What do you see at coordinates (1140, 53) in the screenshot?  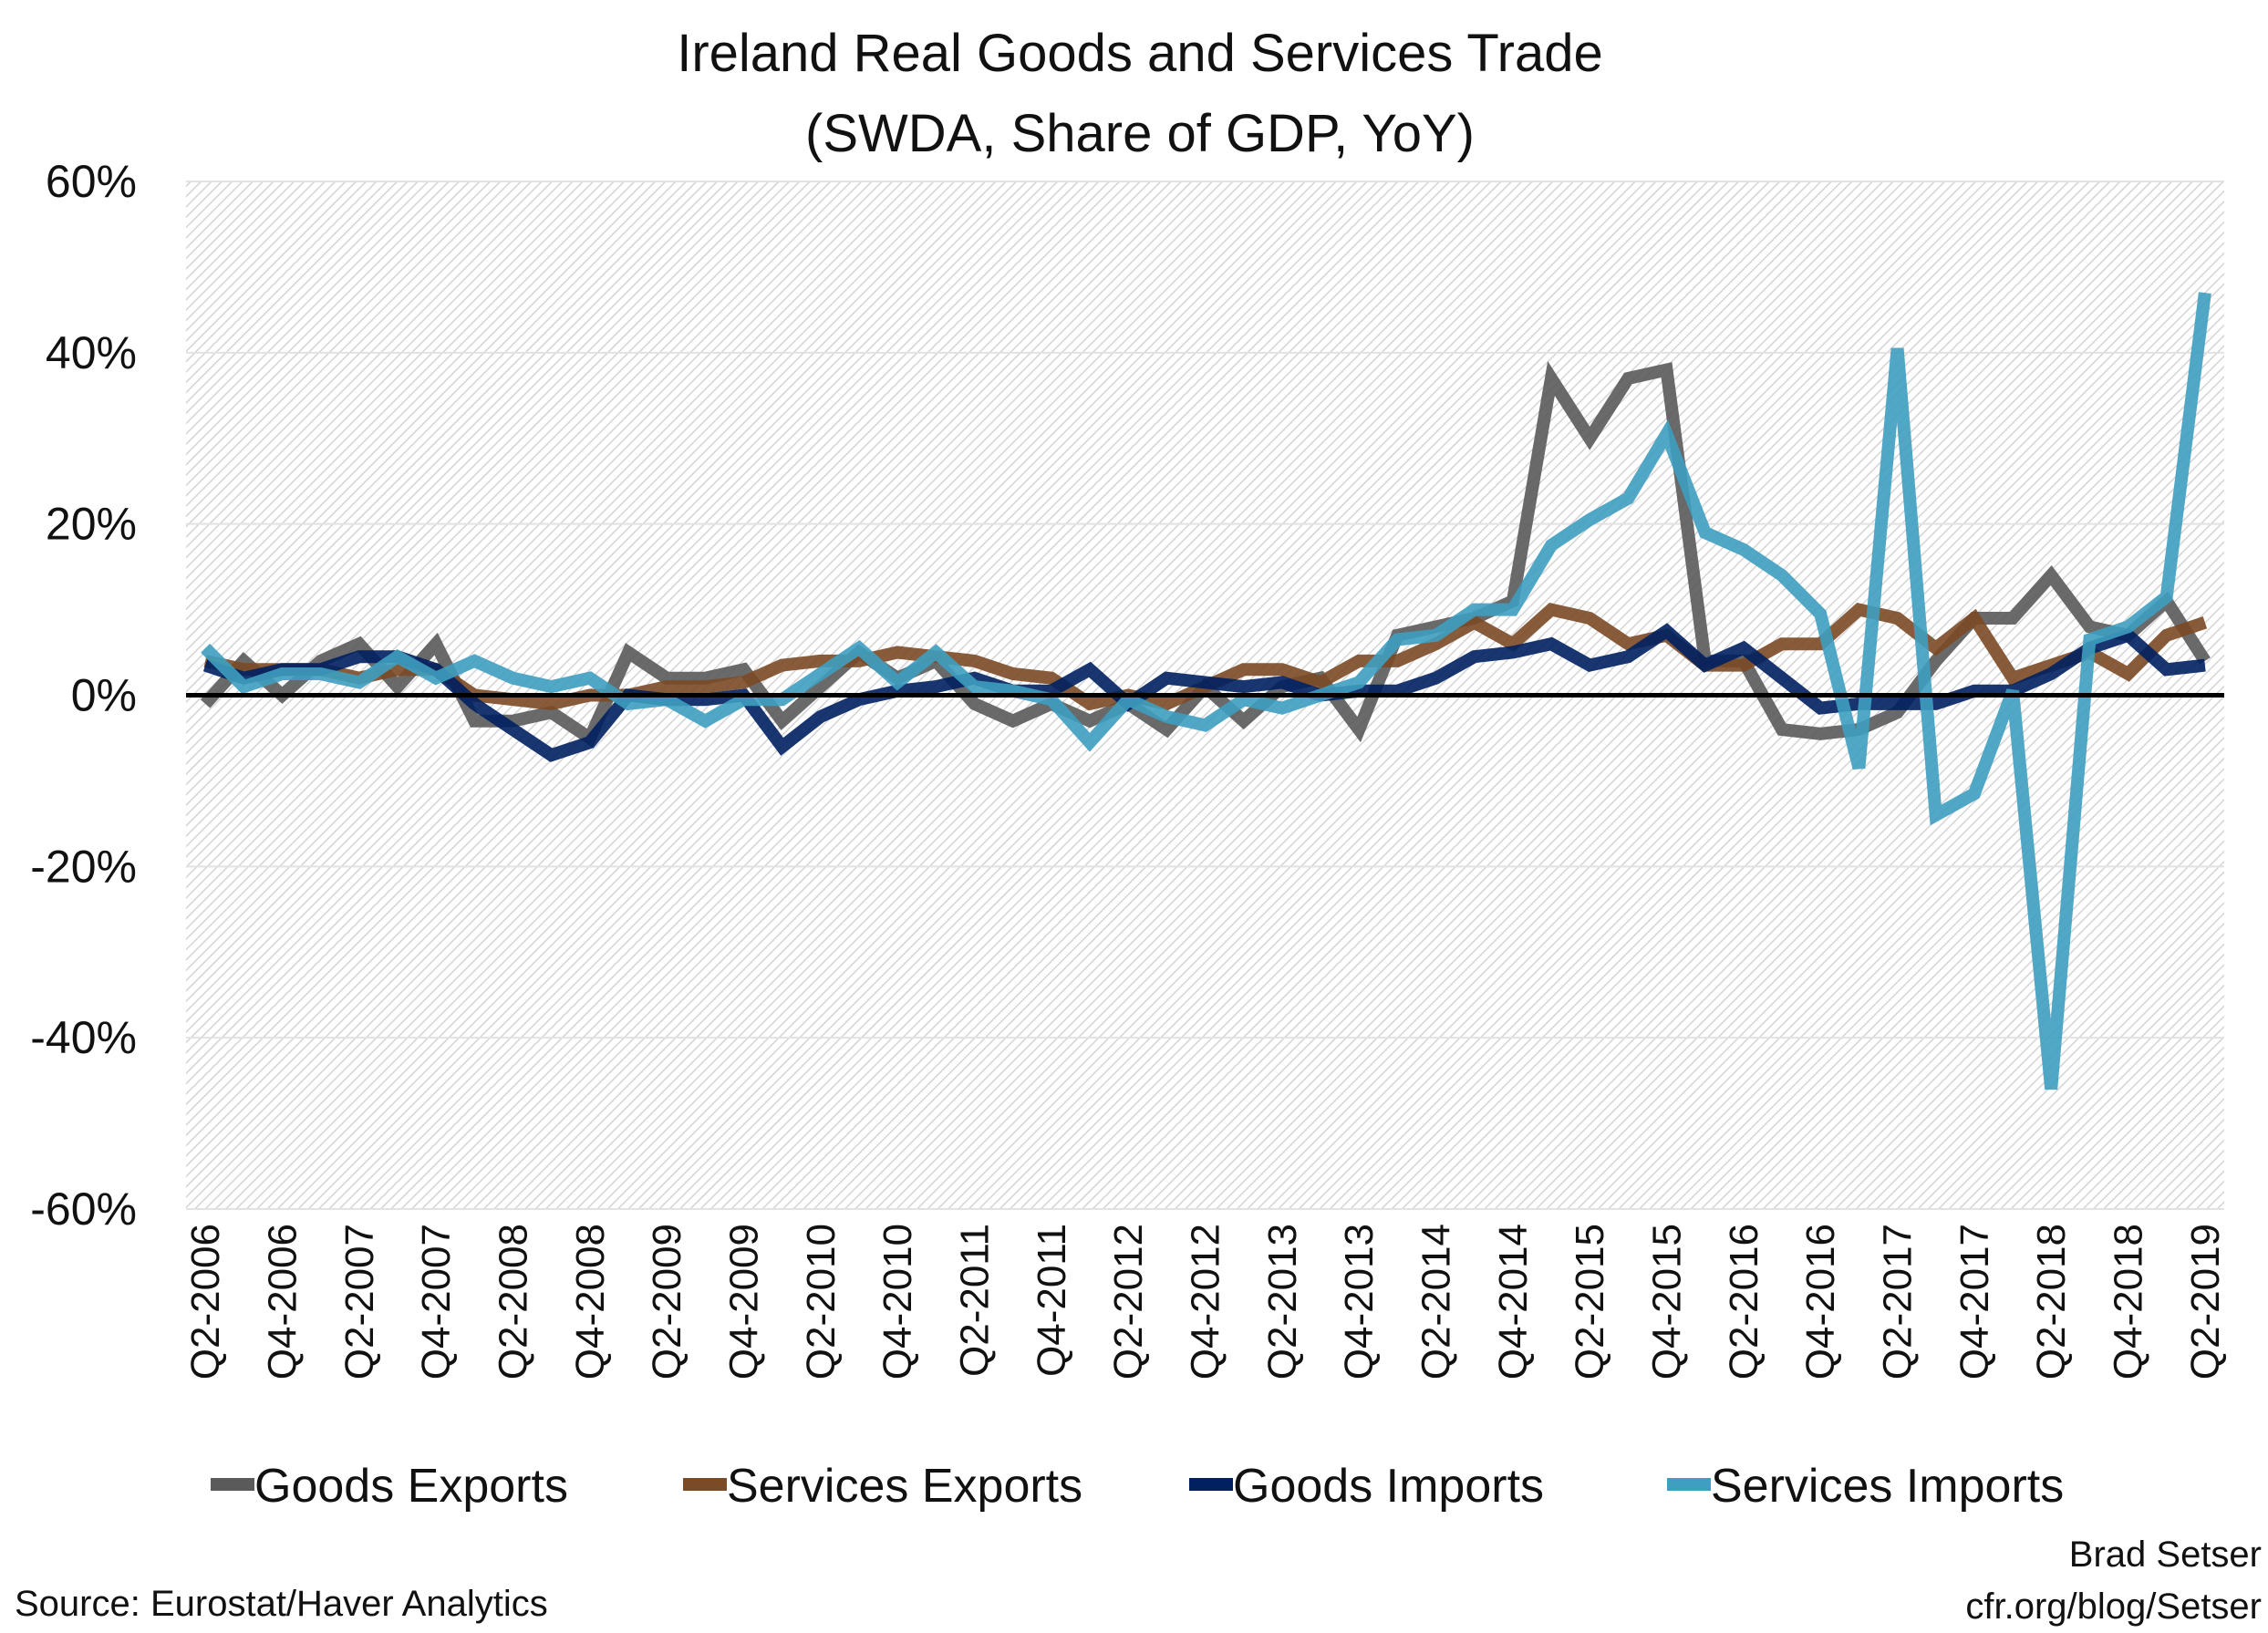 I see `chart-title: Ireland Real Goods and Services Trade` at bounding box center [1140, 53].